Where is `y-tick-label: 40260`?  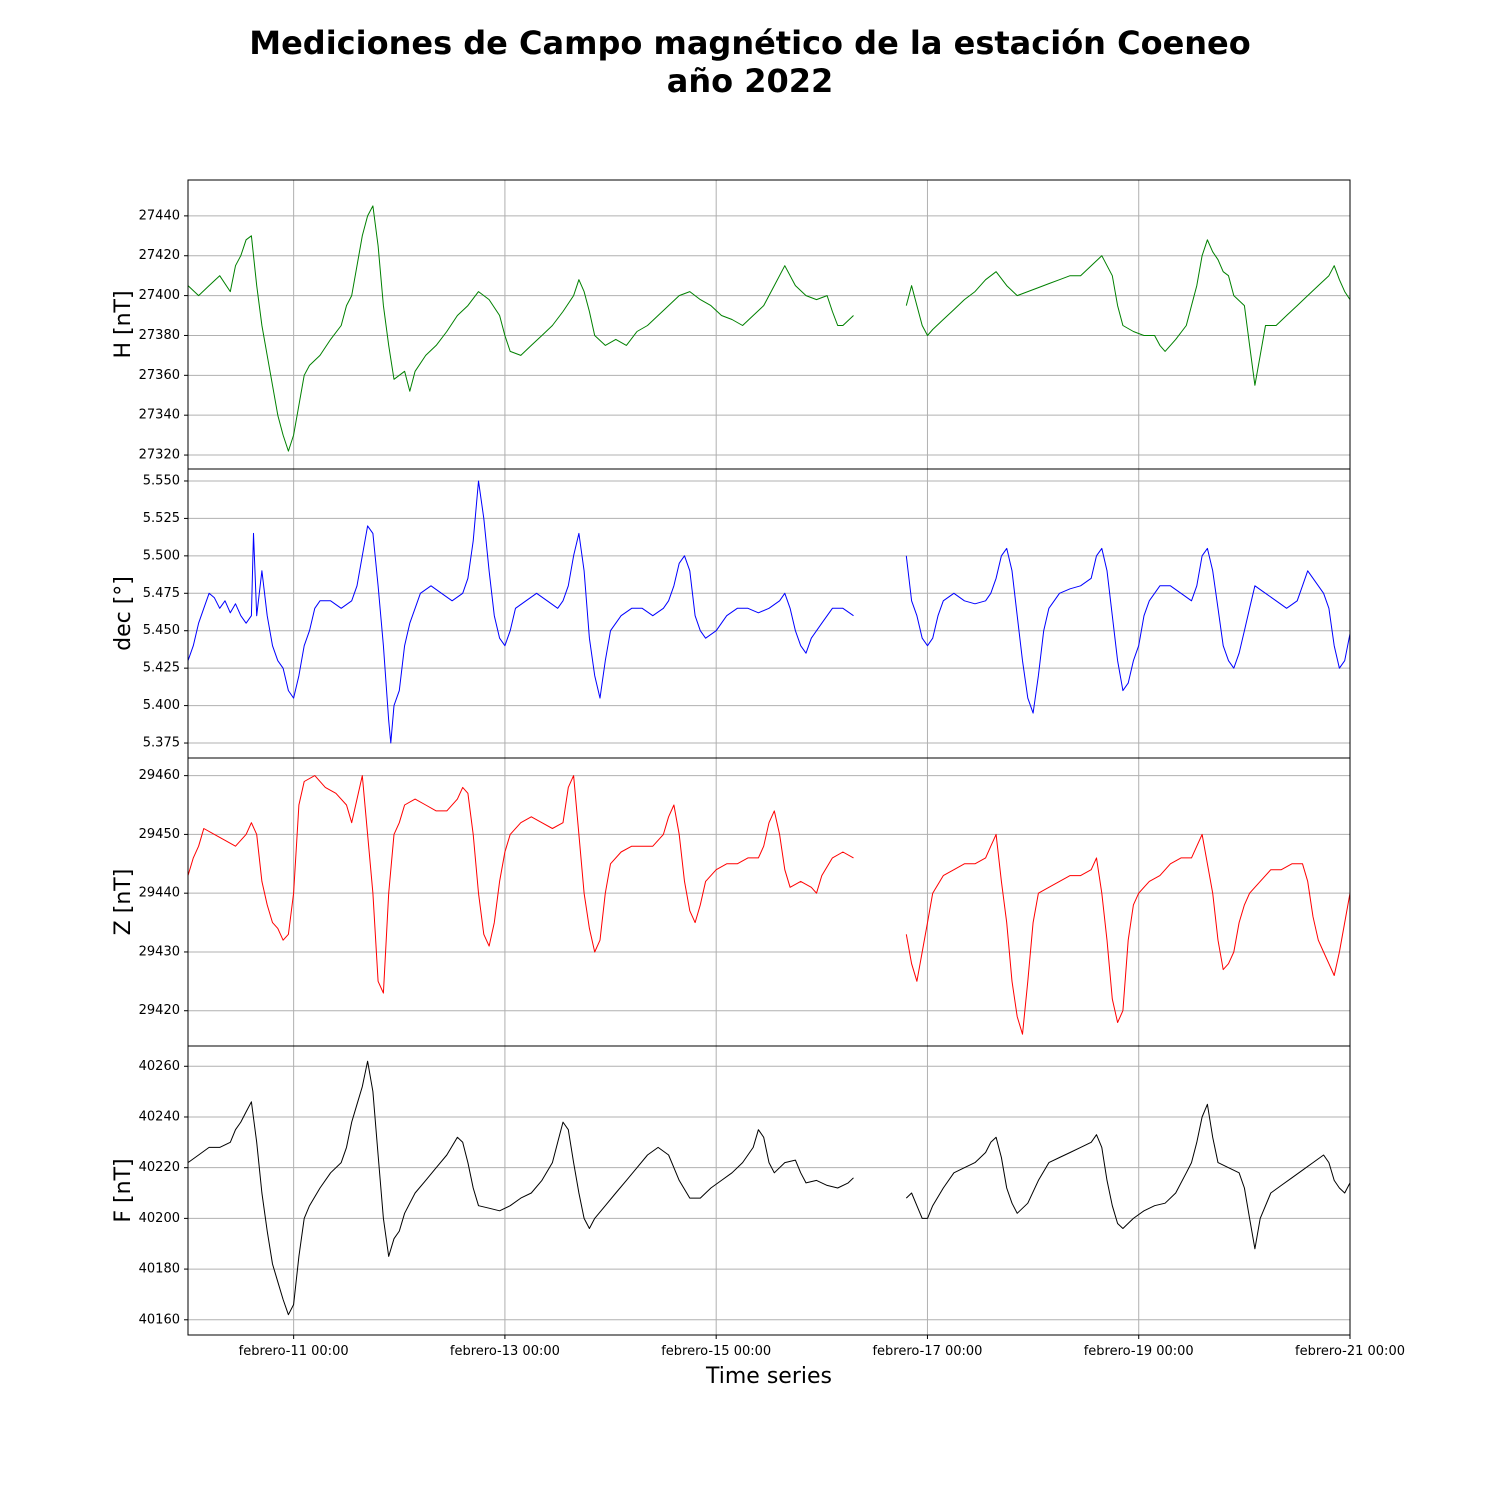 y-tick-label: 40260 is located at coordinates (159, 1066).